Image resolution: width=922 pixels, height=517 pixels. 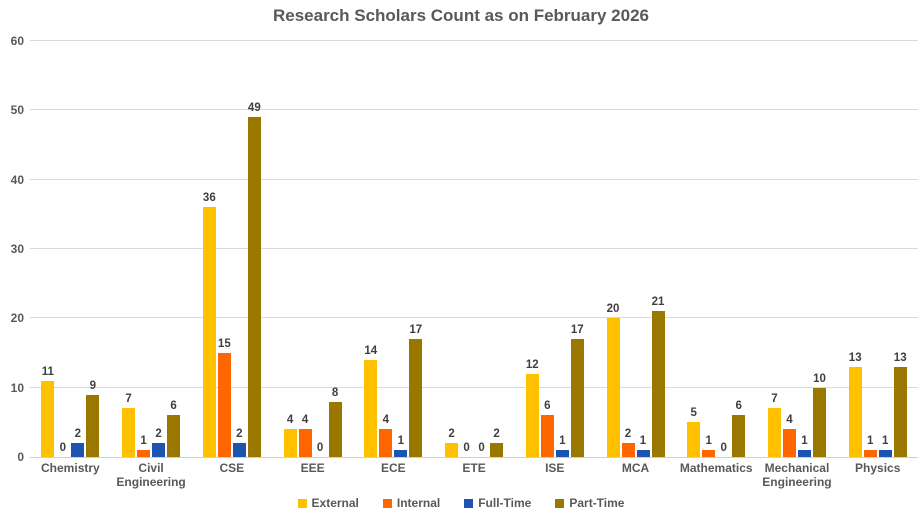 What do you see at coordinates (335, 503) in the screenshot?
I see `legend-label: External` at bounding box center [335, 503].